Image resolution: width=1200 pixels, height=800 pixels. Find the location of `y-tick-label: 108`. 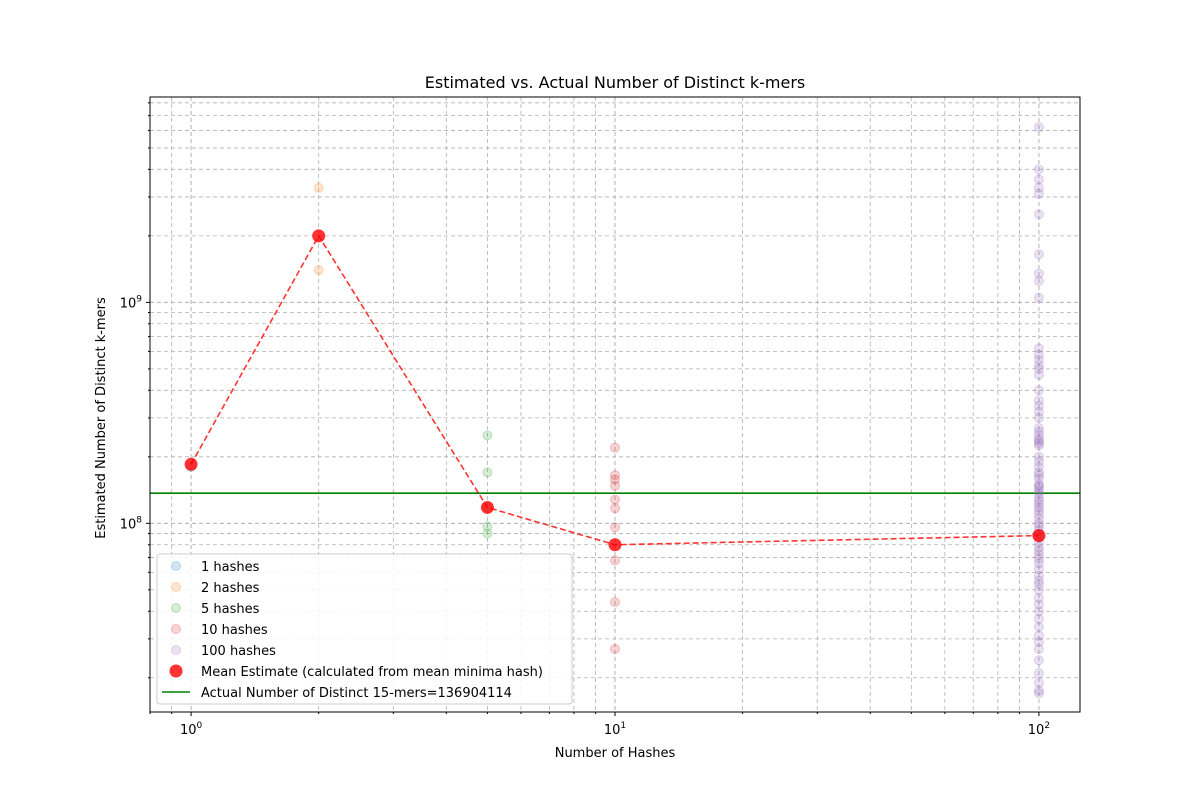

y-tick-label: 108 is located at coordinates (131, 523).